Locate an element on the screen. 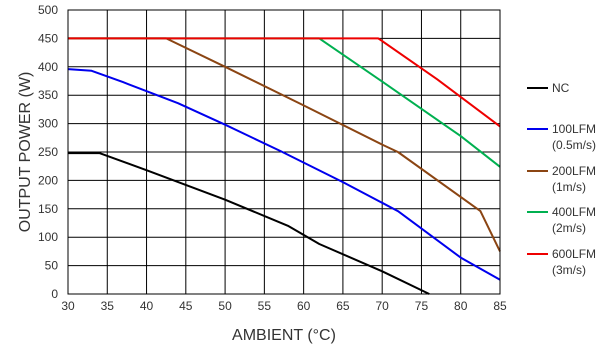  x-tick-label: 80 is located at coordinates (461, 306).